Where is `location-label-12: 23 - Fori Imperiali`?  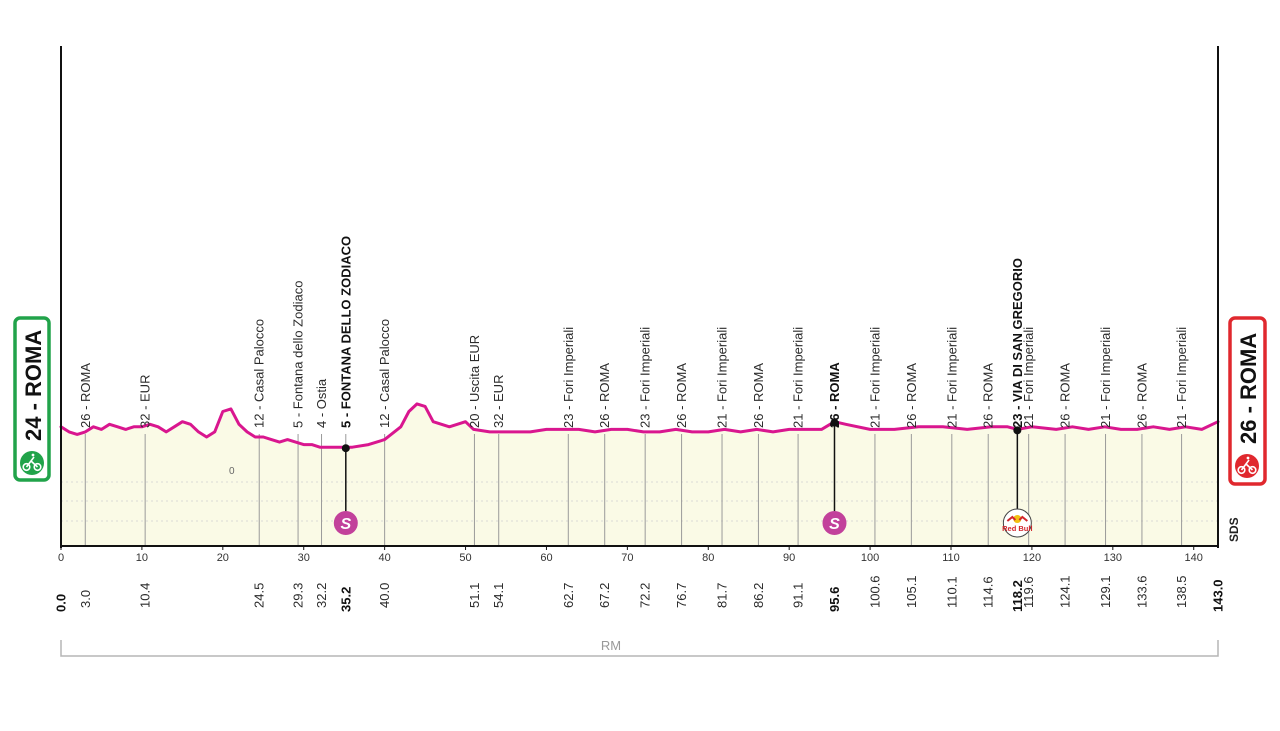
location-label-12: 23 - Fori Imperiali is located at coordinates (645, 377).